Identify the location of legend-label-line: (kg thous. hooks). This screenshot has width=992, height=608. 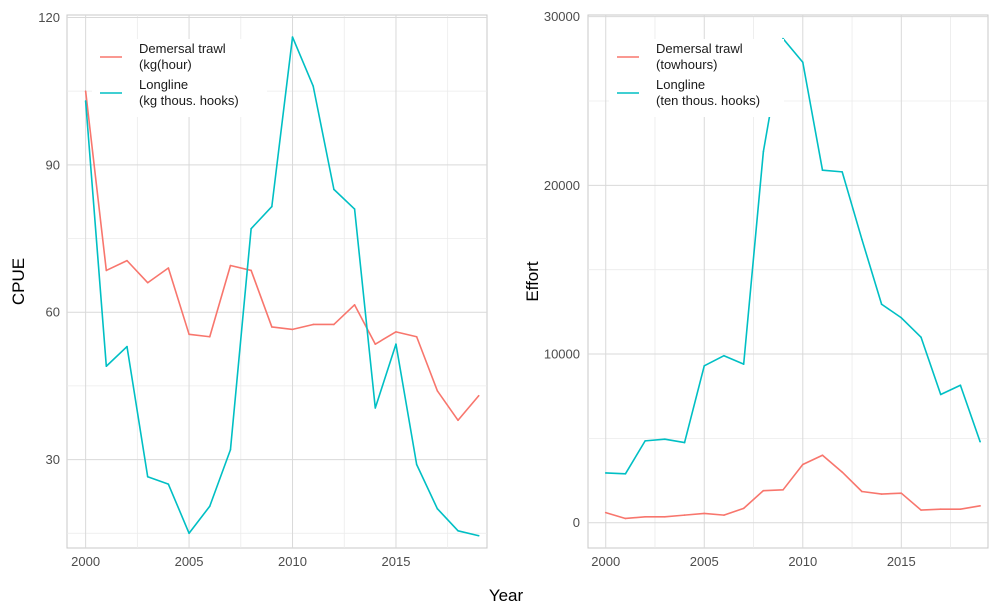
(189, 100).